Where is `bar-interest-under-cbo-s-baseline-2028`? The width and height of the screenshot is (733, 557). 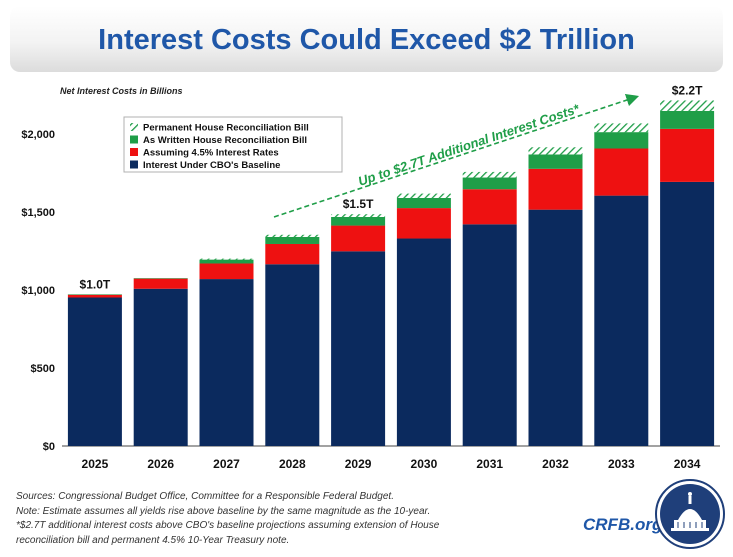 bar-interest-under-cbo-s-baseline-2028 is located at coordinates (292, 355).